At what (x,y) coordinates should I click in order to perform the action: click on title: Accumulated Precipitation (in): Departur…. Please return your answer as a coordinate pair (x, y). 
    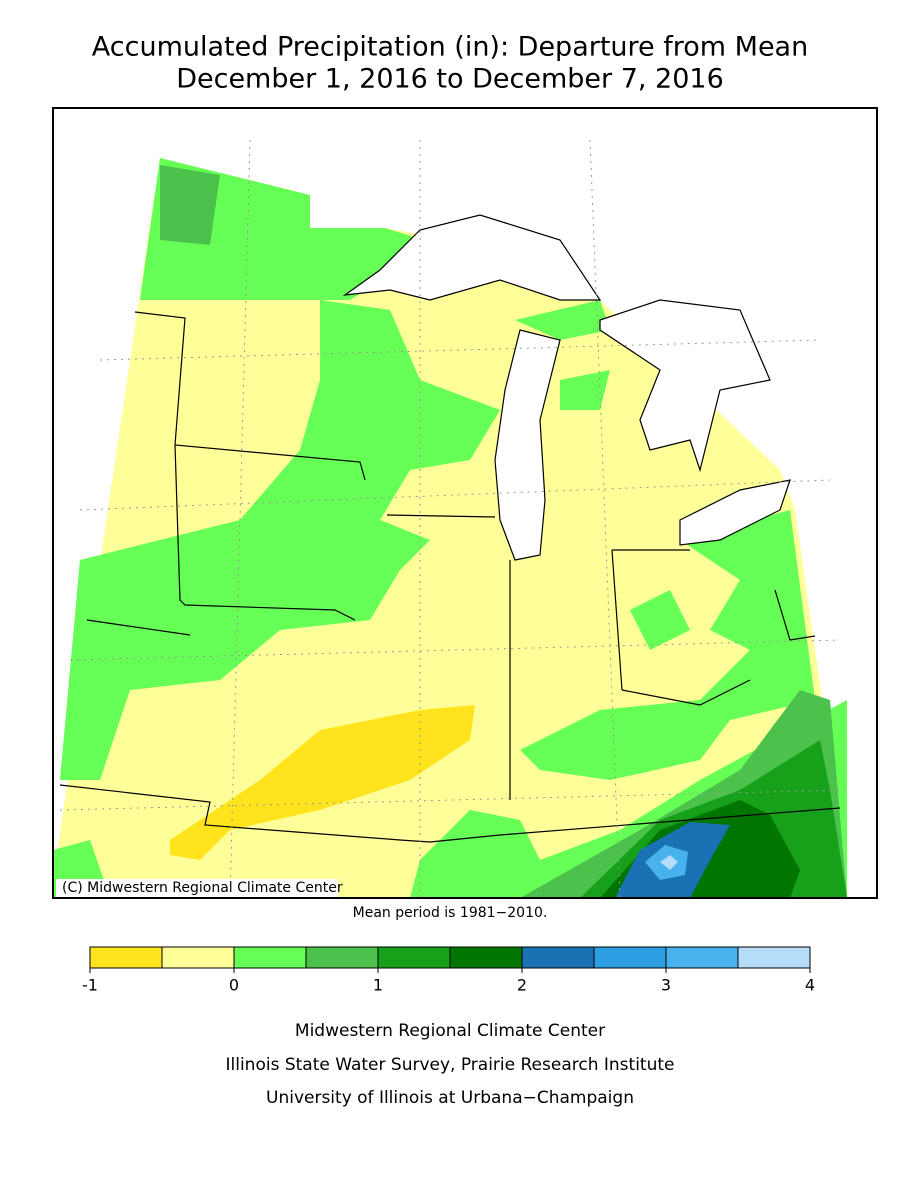
    Looking at the image, I should click on (450, 47).